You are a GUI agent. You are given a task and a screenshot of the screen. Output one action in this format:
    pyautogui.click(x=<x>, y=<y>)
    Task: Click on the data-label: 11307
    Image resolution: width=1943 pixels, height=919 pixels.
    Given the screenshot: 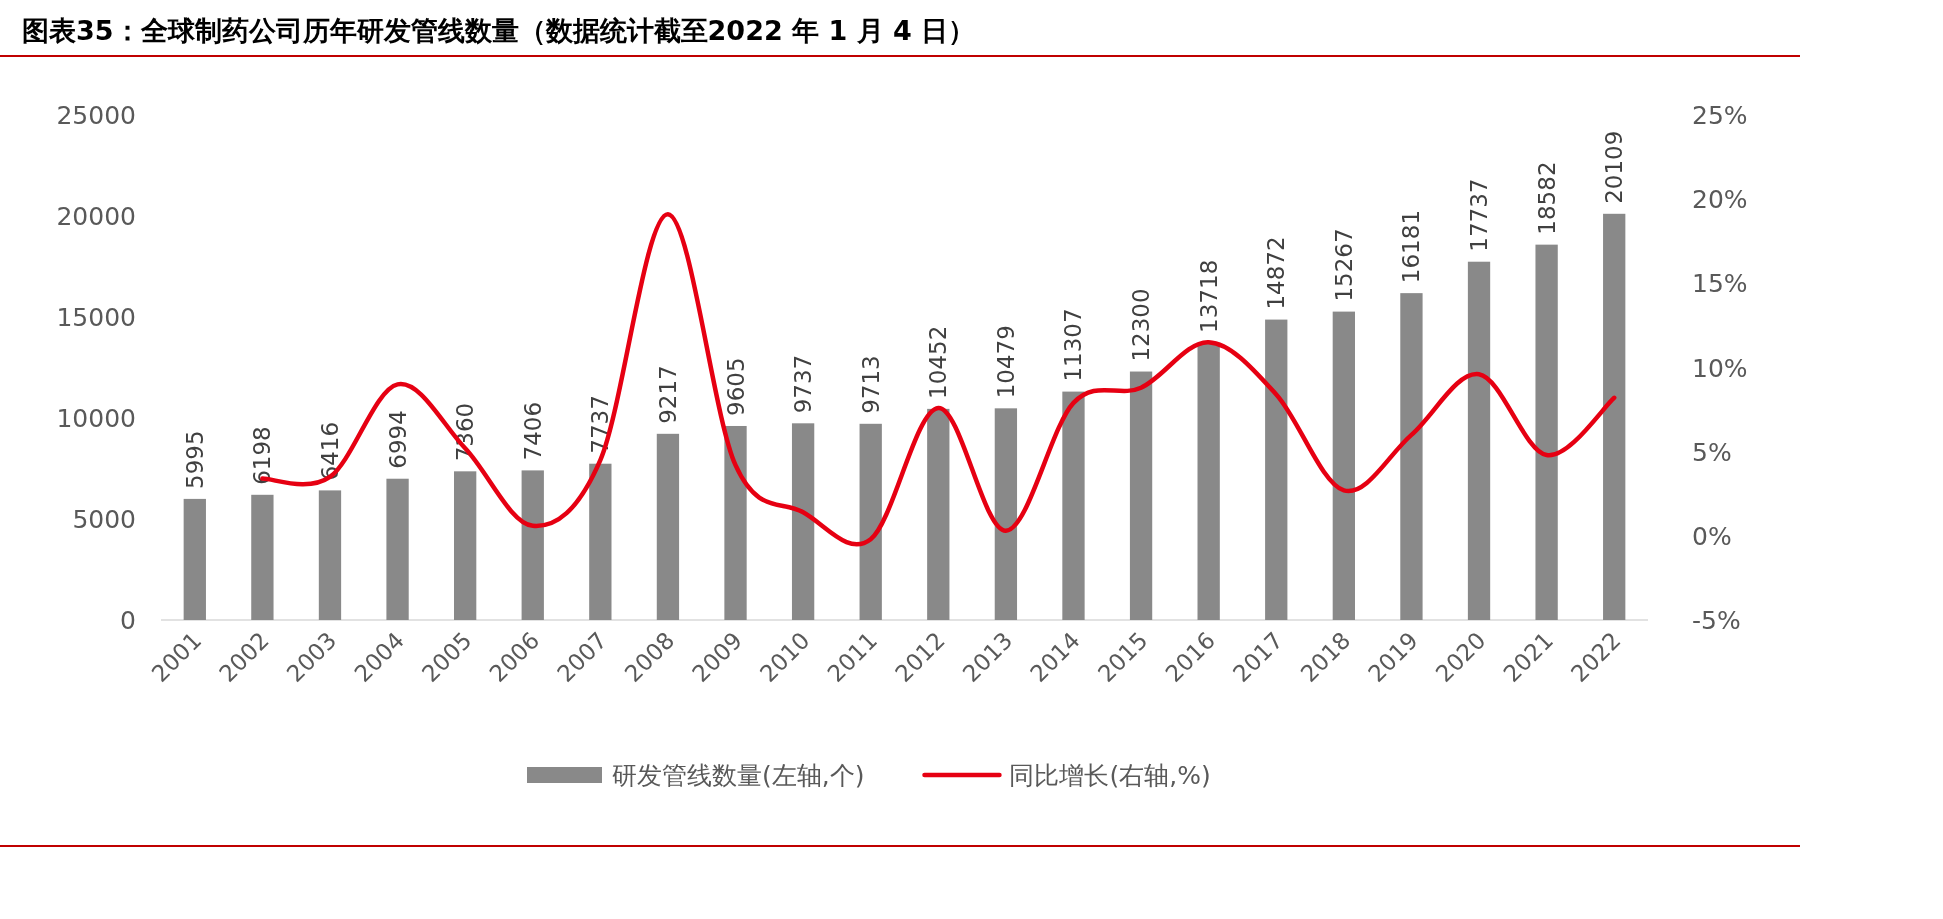 What is the action you would take?
    pyautogui.click(x=1073, y=345)
    